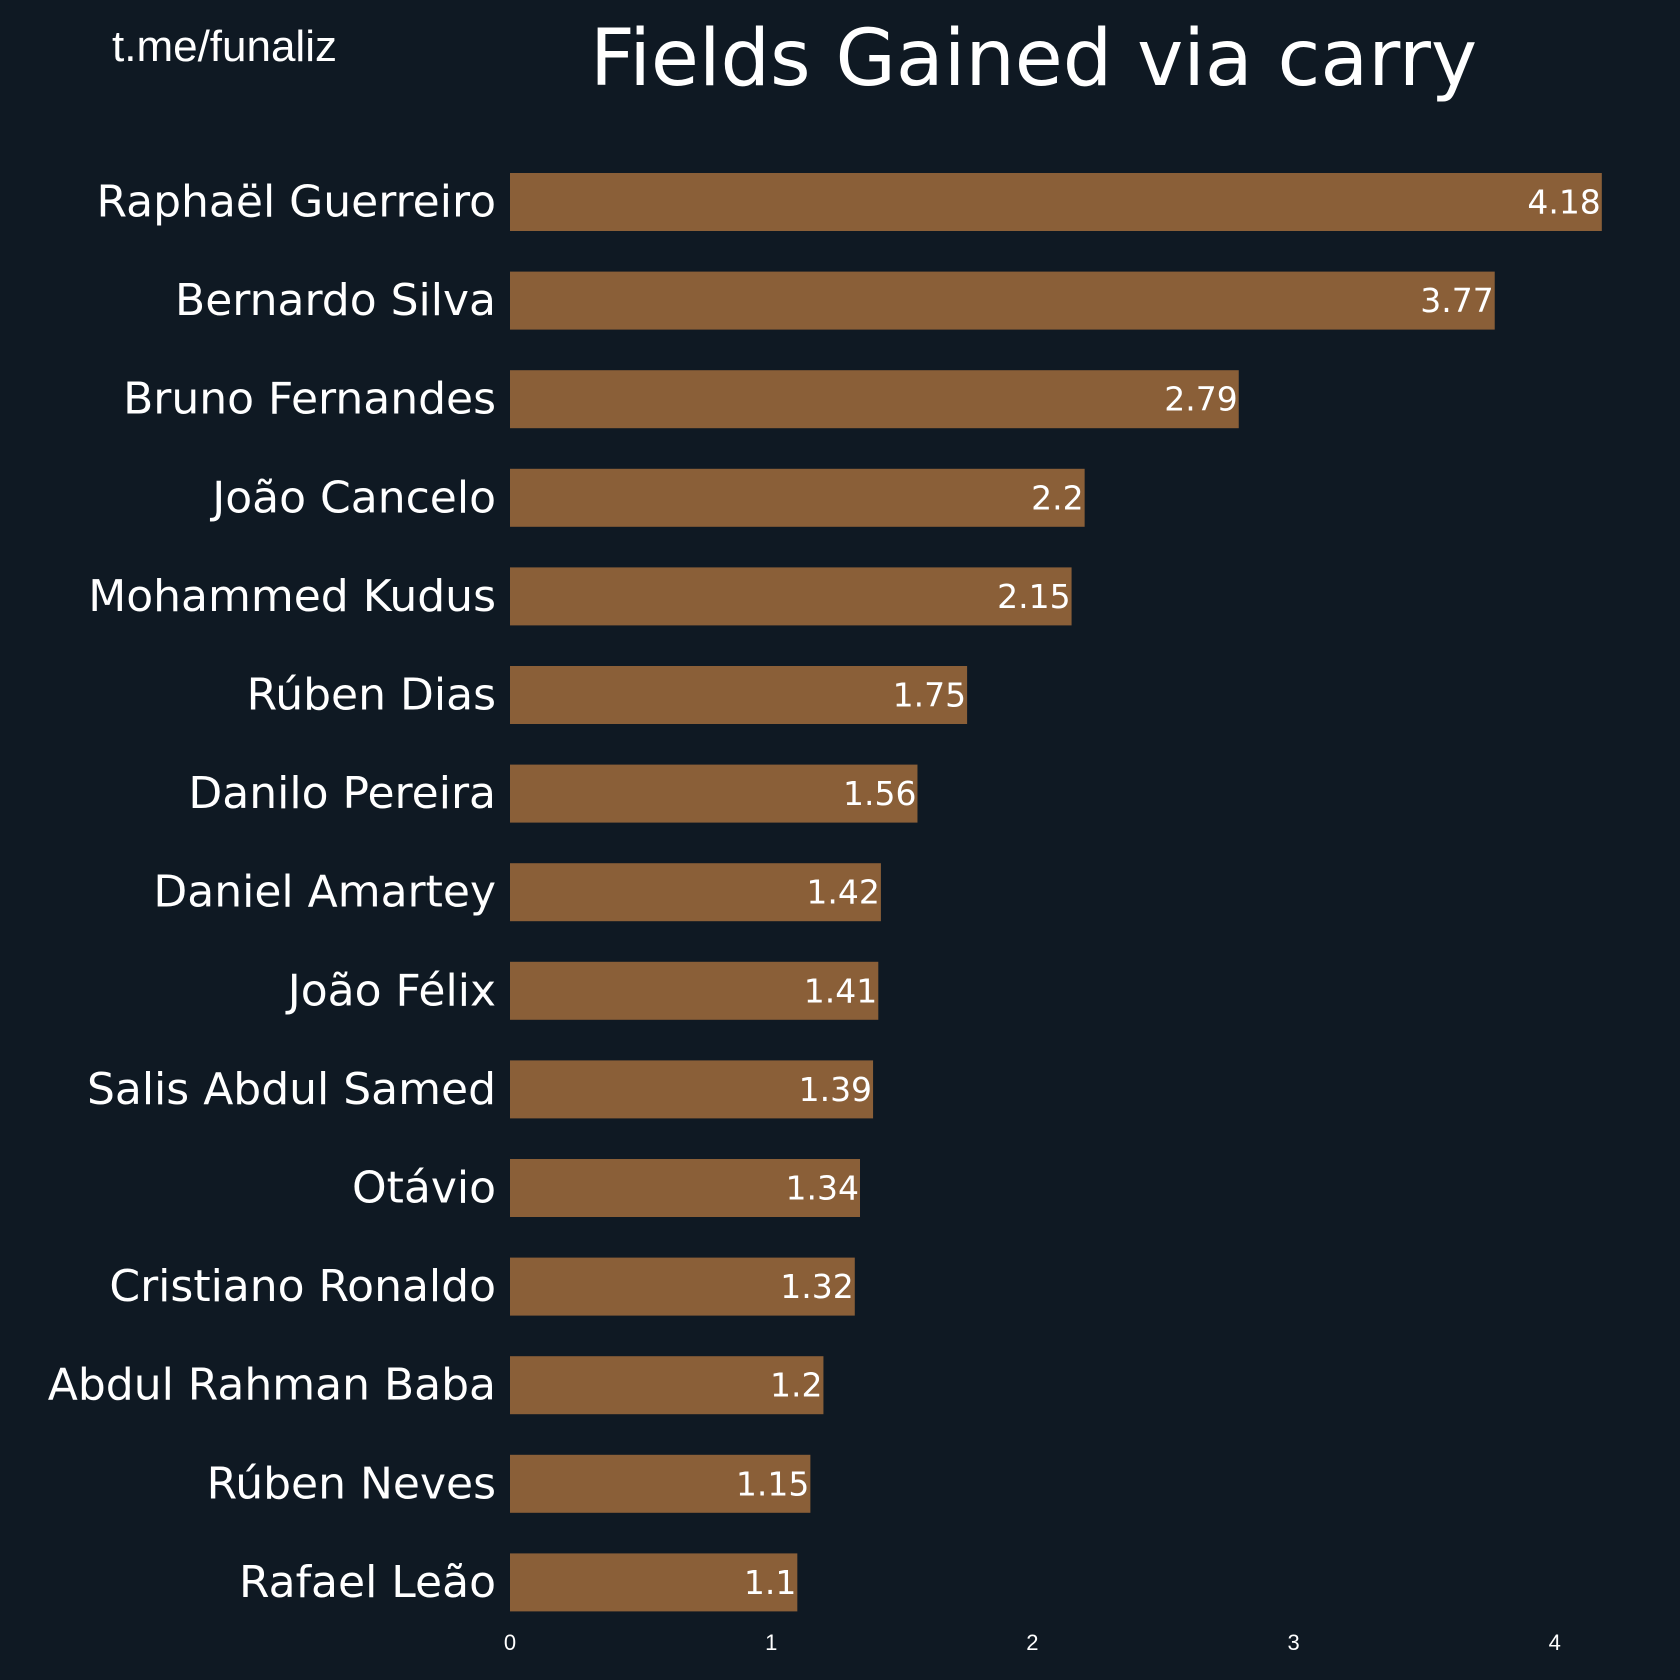 The width and height of the screenshot is (1680, 1680). Describe the element at coordinates (842, 892) in the screenshot. I see `value-label: 1.42` at that location.